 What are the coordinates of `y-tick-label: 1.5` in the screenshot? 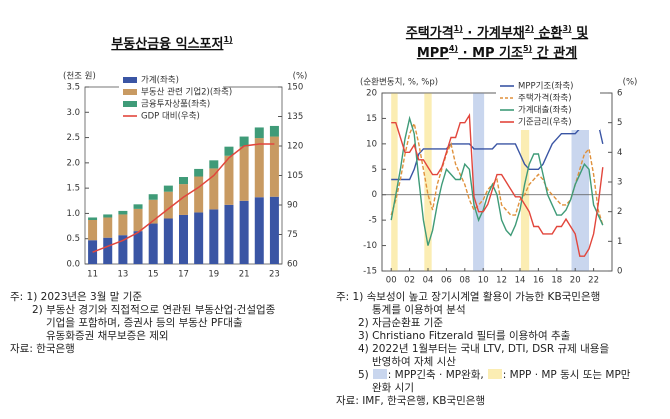 It's located at (73, 189).